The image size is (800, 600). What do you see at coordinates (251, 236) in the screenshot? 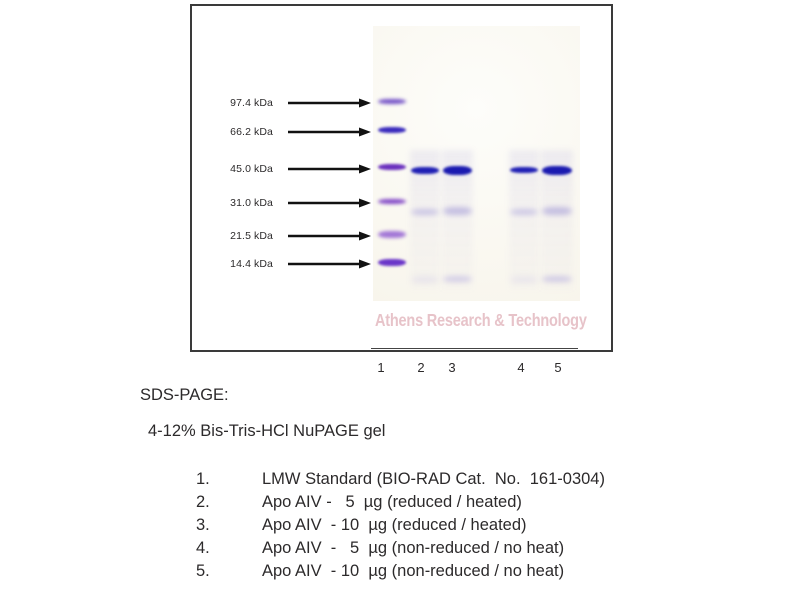
I see `marker-label: 21.5 kDa` at bounding box center [251, 236].